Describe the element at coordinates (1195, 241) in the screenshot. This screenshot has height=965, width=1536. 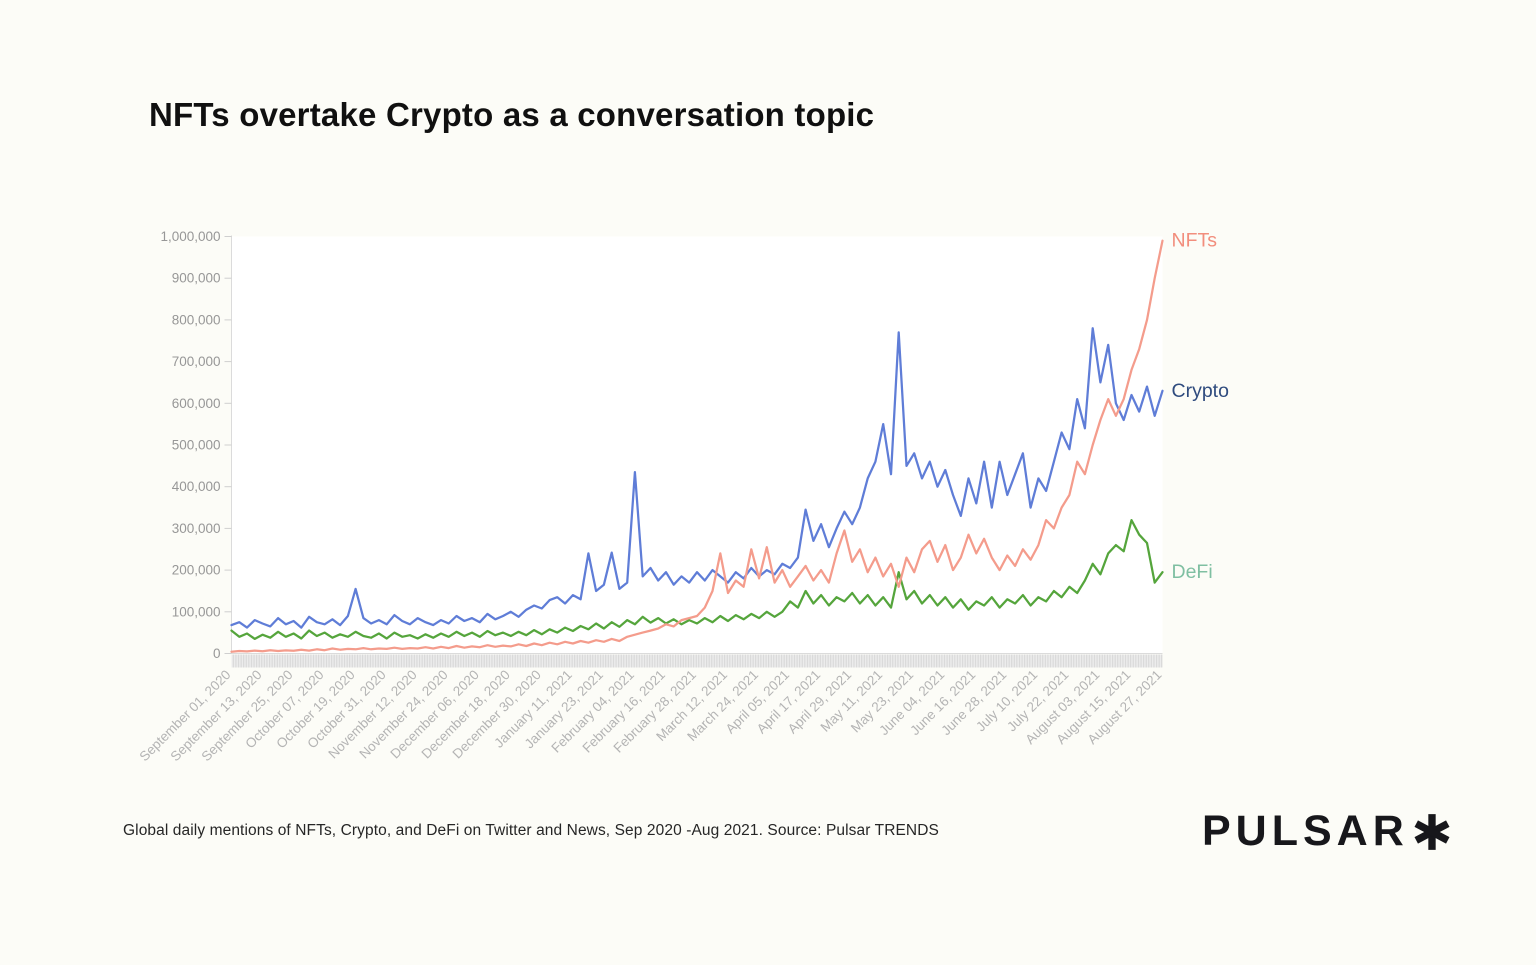
I see `nfts-series-label: NFTs` at that location.